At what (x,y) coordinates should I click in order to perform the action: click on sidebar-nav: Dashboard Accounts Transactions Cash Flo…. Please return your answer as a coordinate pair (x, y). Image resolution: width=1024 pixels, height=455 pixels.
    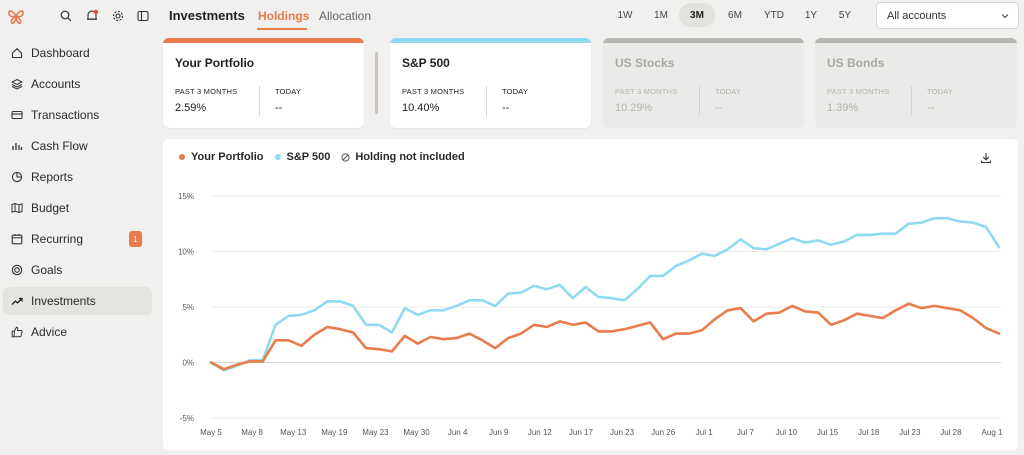
    Looking at the image, I should click on (77, 194).